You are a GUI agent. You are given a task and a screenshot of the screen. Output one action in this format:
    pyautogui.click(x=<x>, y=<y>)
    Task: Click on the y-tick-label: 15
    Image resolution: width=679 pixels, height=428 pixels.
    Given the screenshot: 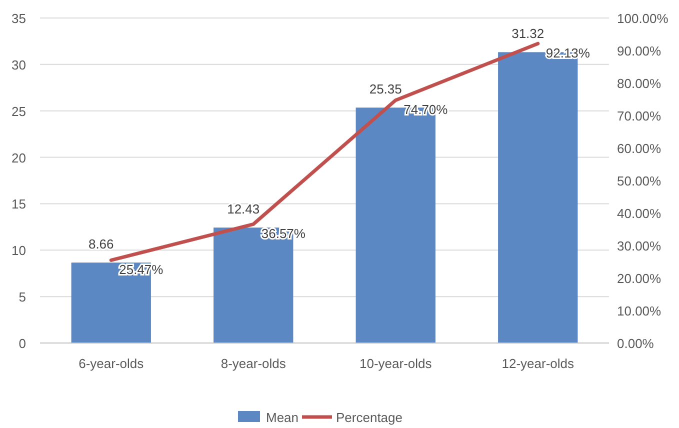 What is the action you would take?
    pyautogui.click(x=19, y=204)
    